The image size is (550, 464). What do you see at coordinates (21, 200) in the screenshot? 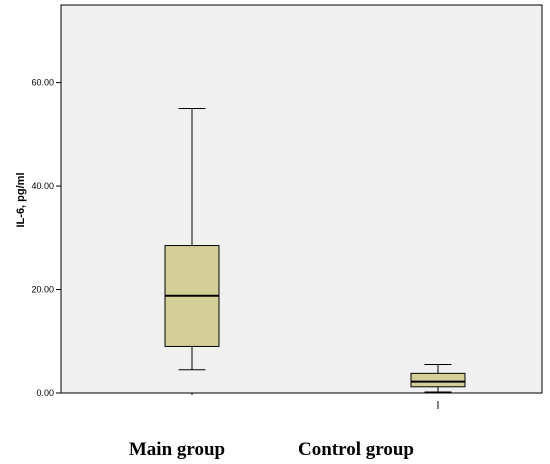
I see `y-axis-title: IL-6, pg/ml` at bounding box center [21, 200].